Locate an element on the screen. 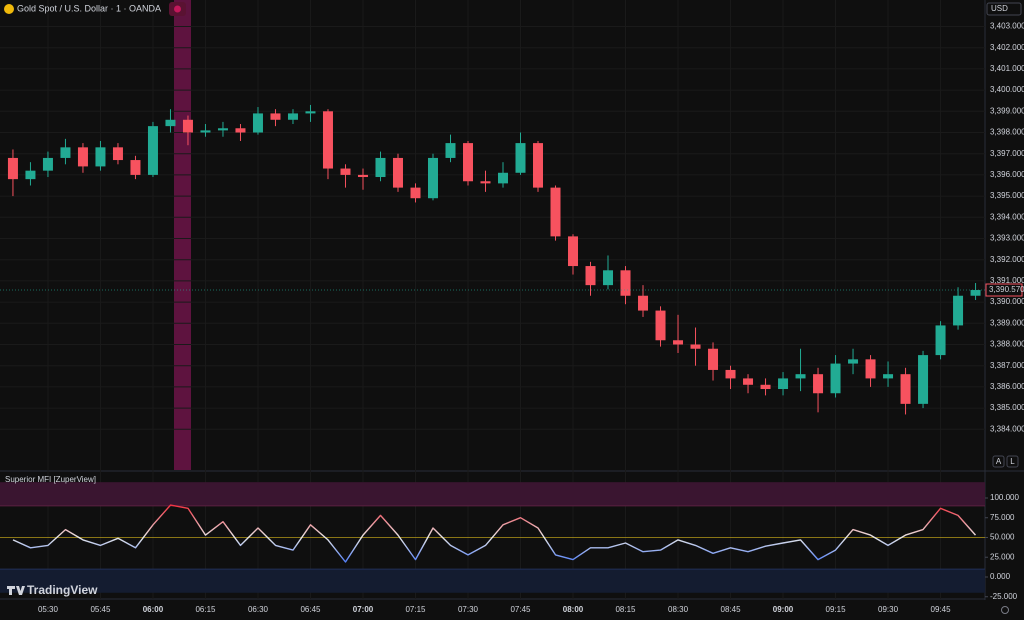  x-tick-label: 08:45 is located at coordinates (731, 609).